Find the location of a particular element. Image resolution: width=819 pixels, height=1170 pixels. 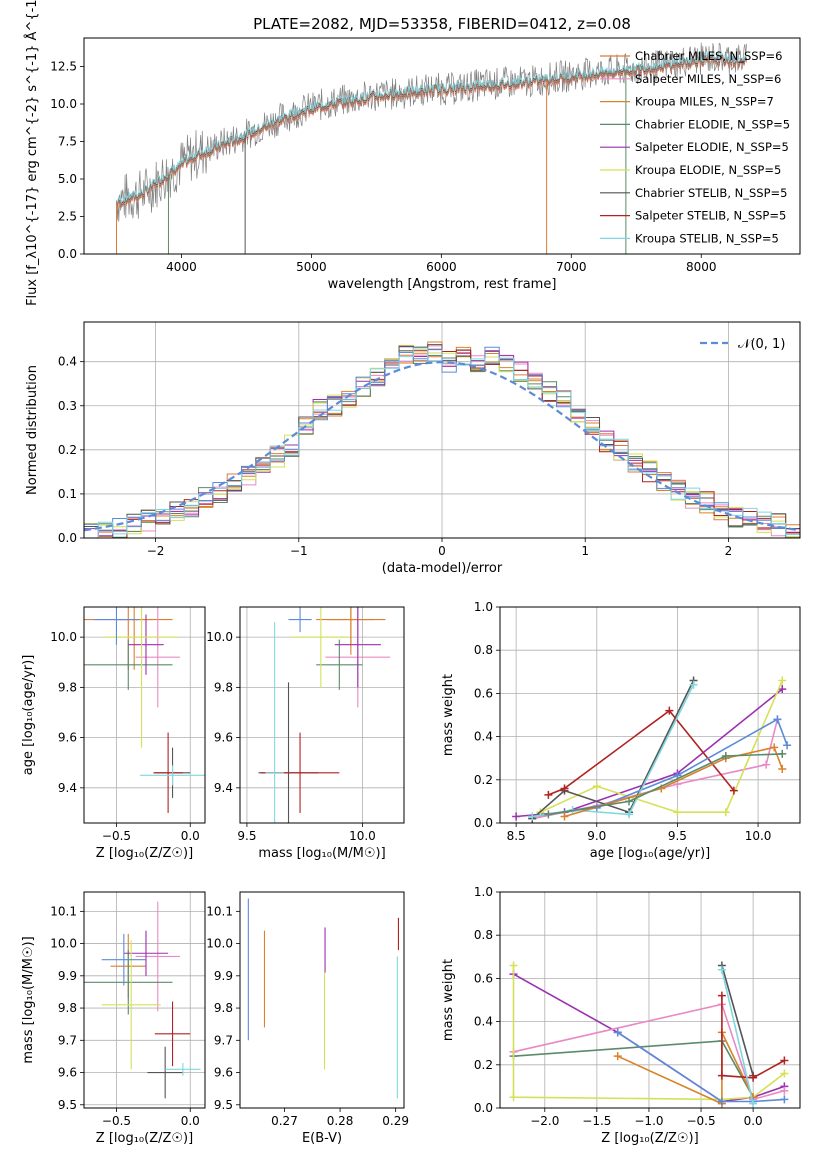

x-tick-label: 10.0 is located at coordinates (362, 836).